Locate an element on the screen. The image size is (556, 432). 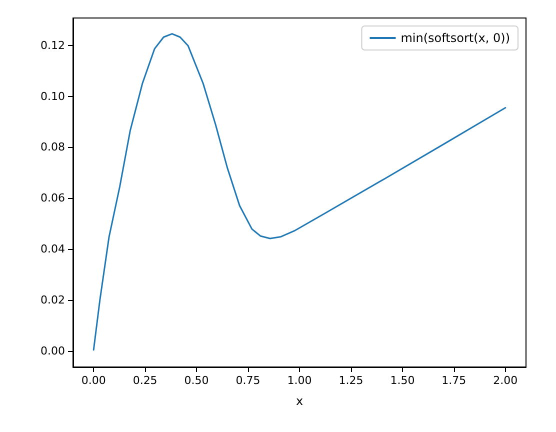
x-tick-label: 0.75 is located at coordinates (248, 380).